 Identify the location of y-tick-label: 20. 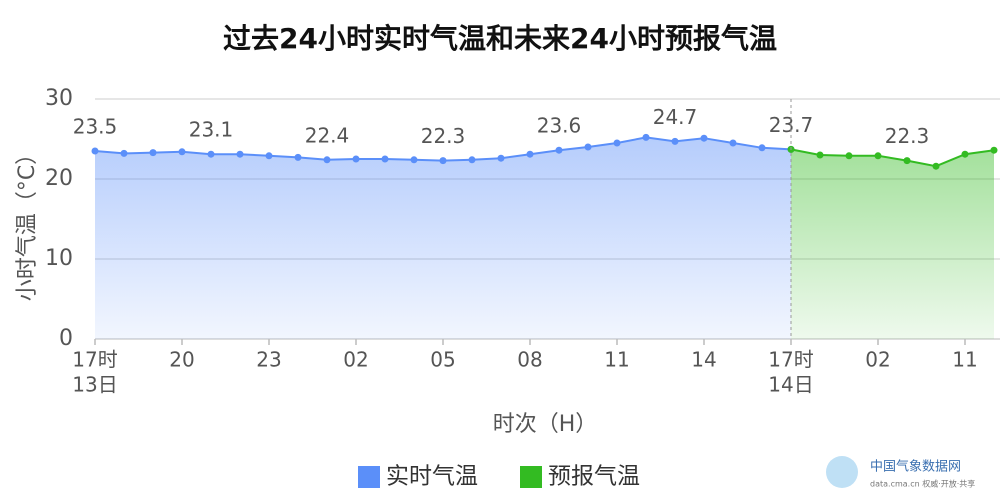
(59, 178).